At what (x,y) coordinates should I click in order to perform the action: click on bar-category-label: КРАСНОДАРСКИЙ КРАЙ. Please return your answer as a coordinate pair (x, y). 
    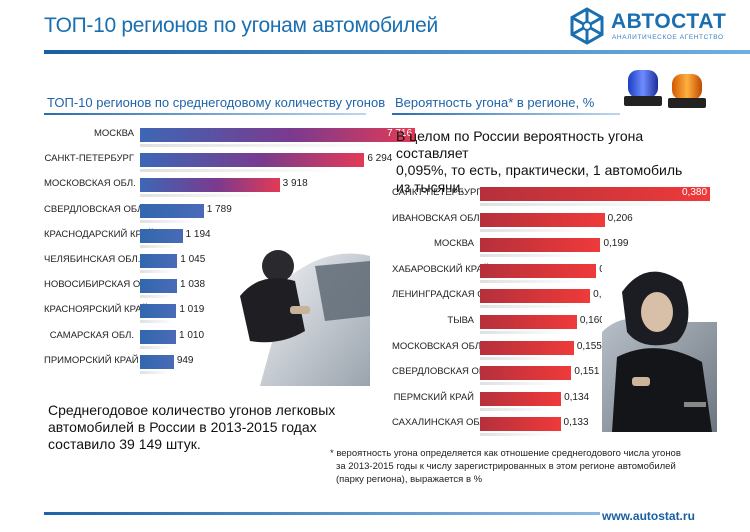
    Looking at the image, I should click on (99, 234).